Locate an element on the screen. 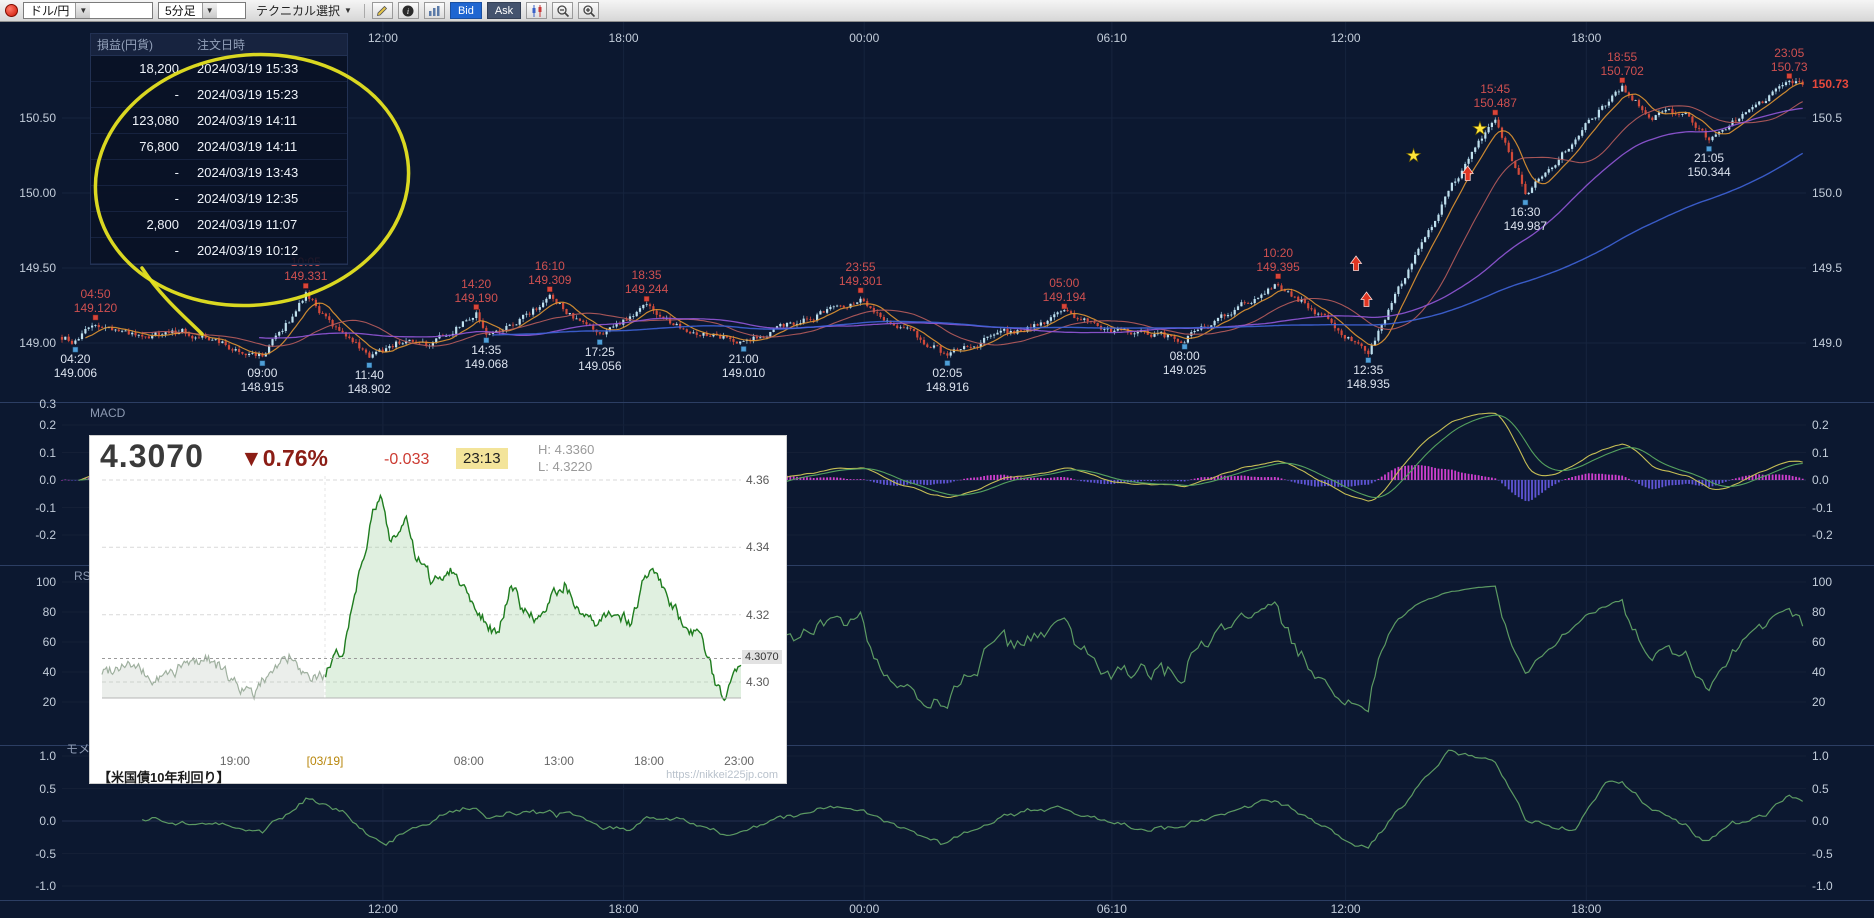 This screenshot has height=918, width=1874. watermark: https://nikkei225jp.com is located at coordinates (722, 775).